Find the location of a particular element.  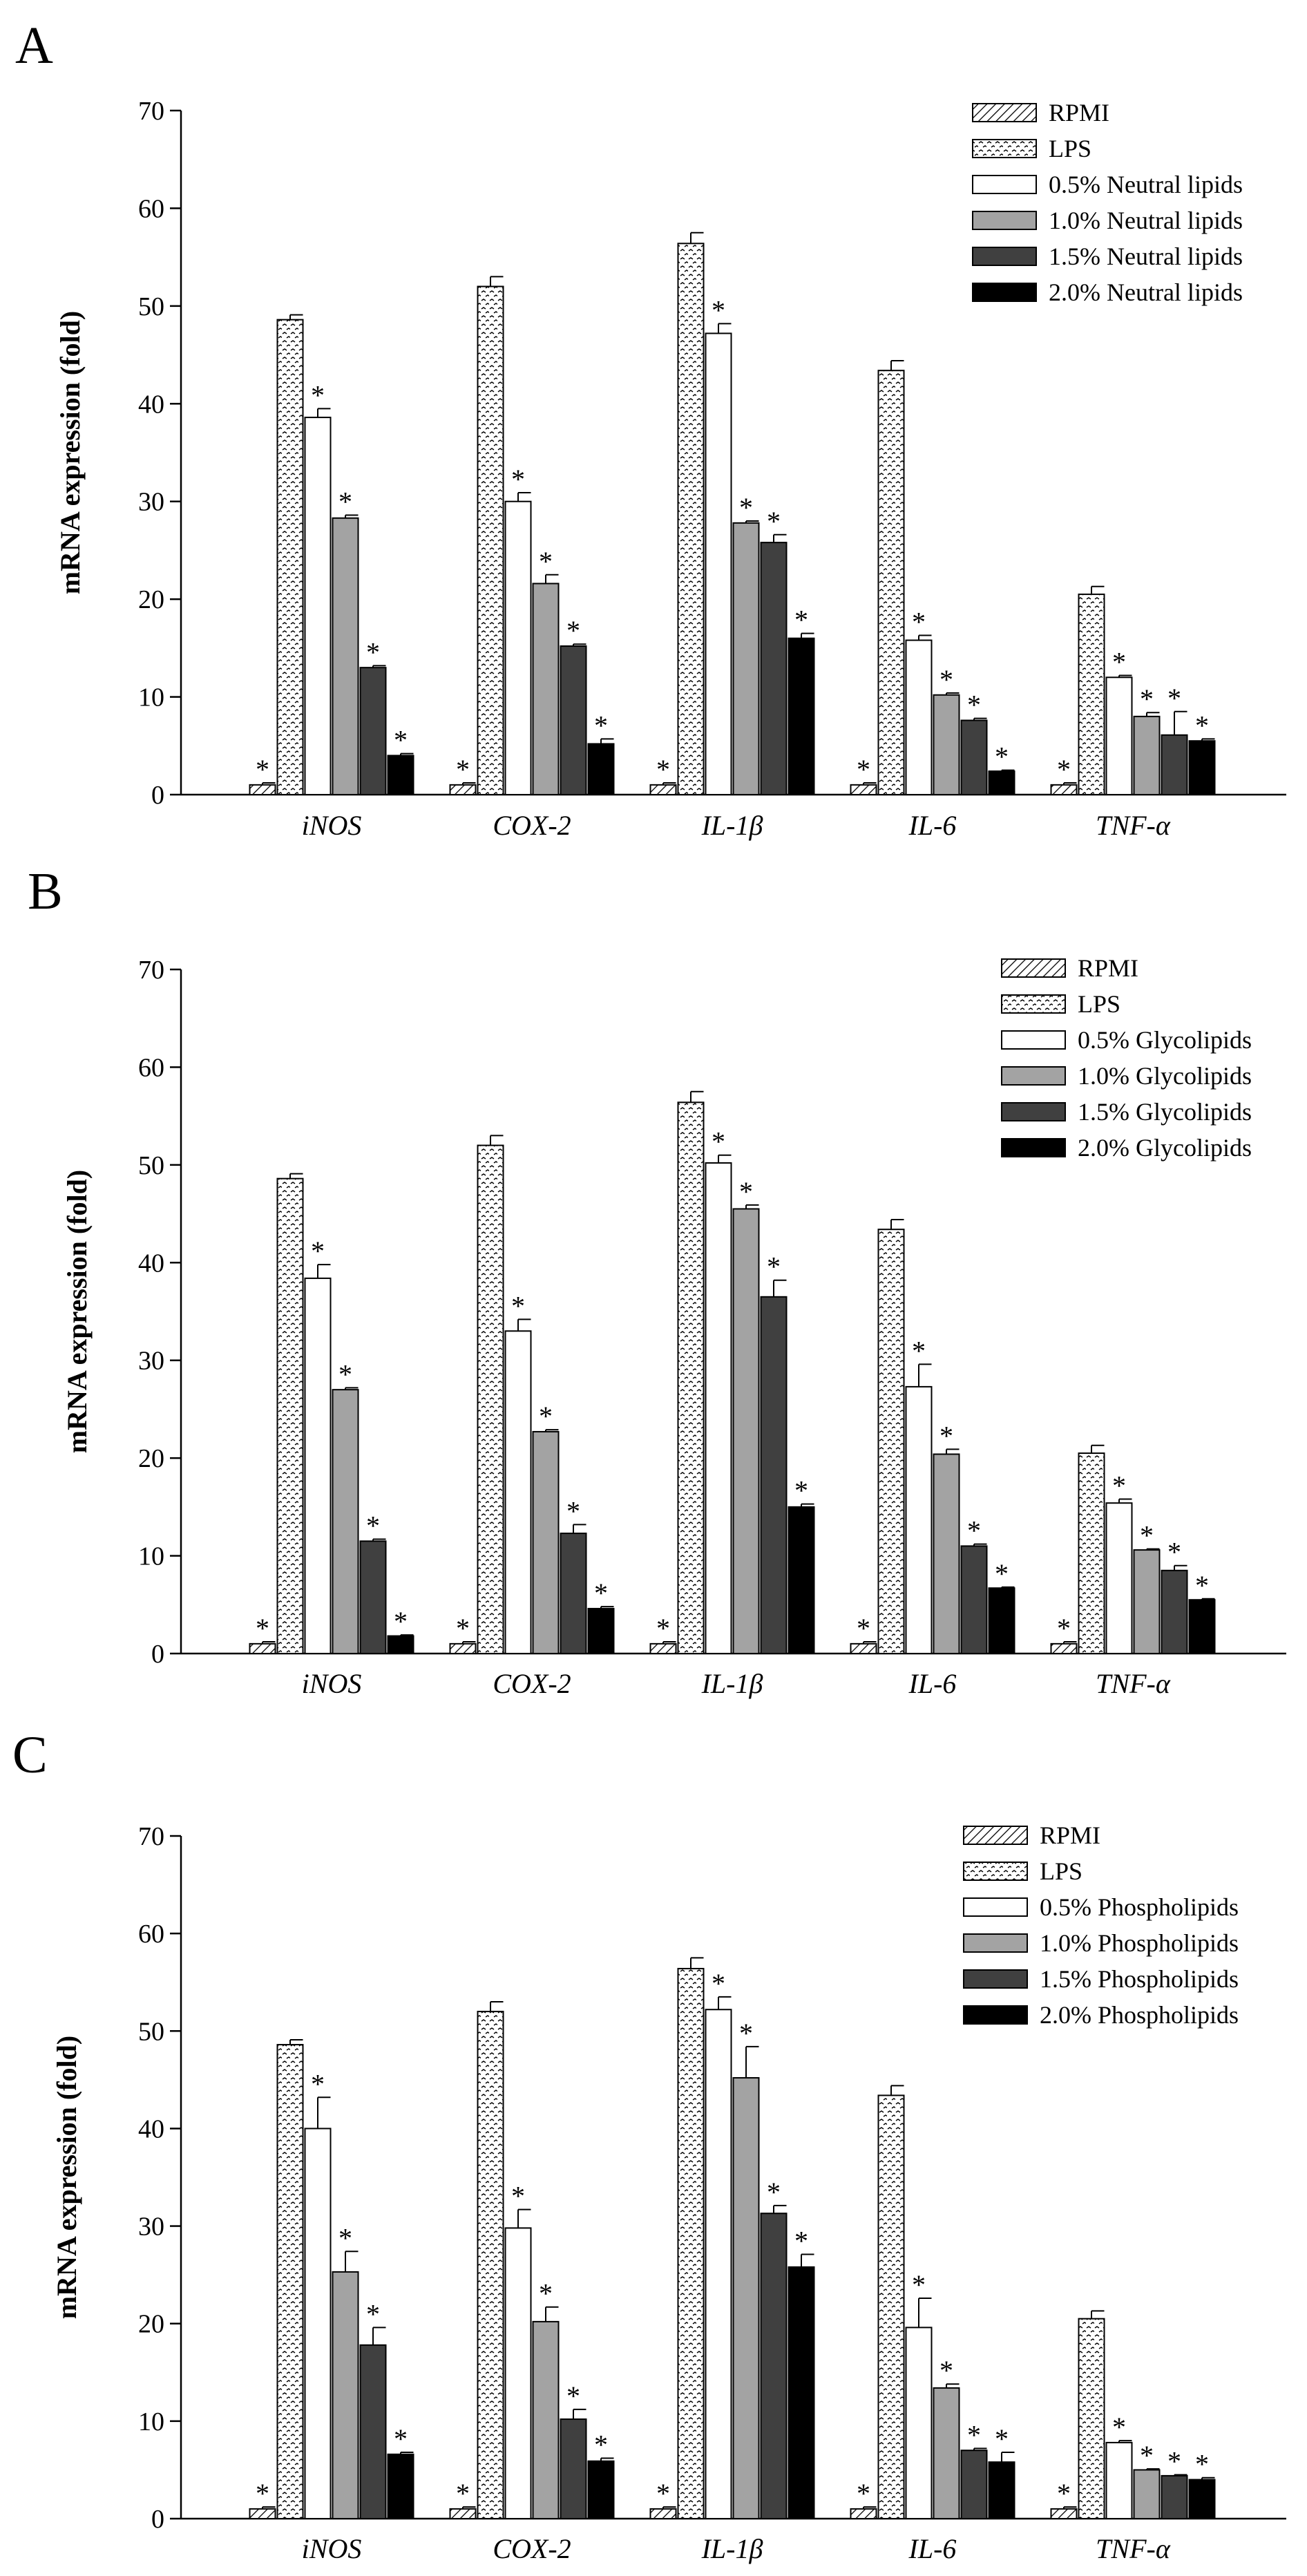

y-tick-label: 20 is located at coordinates (151, 2324).